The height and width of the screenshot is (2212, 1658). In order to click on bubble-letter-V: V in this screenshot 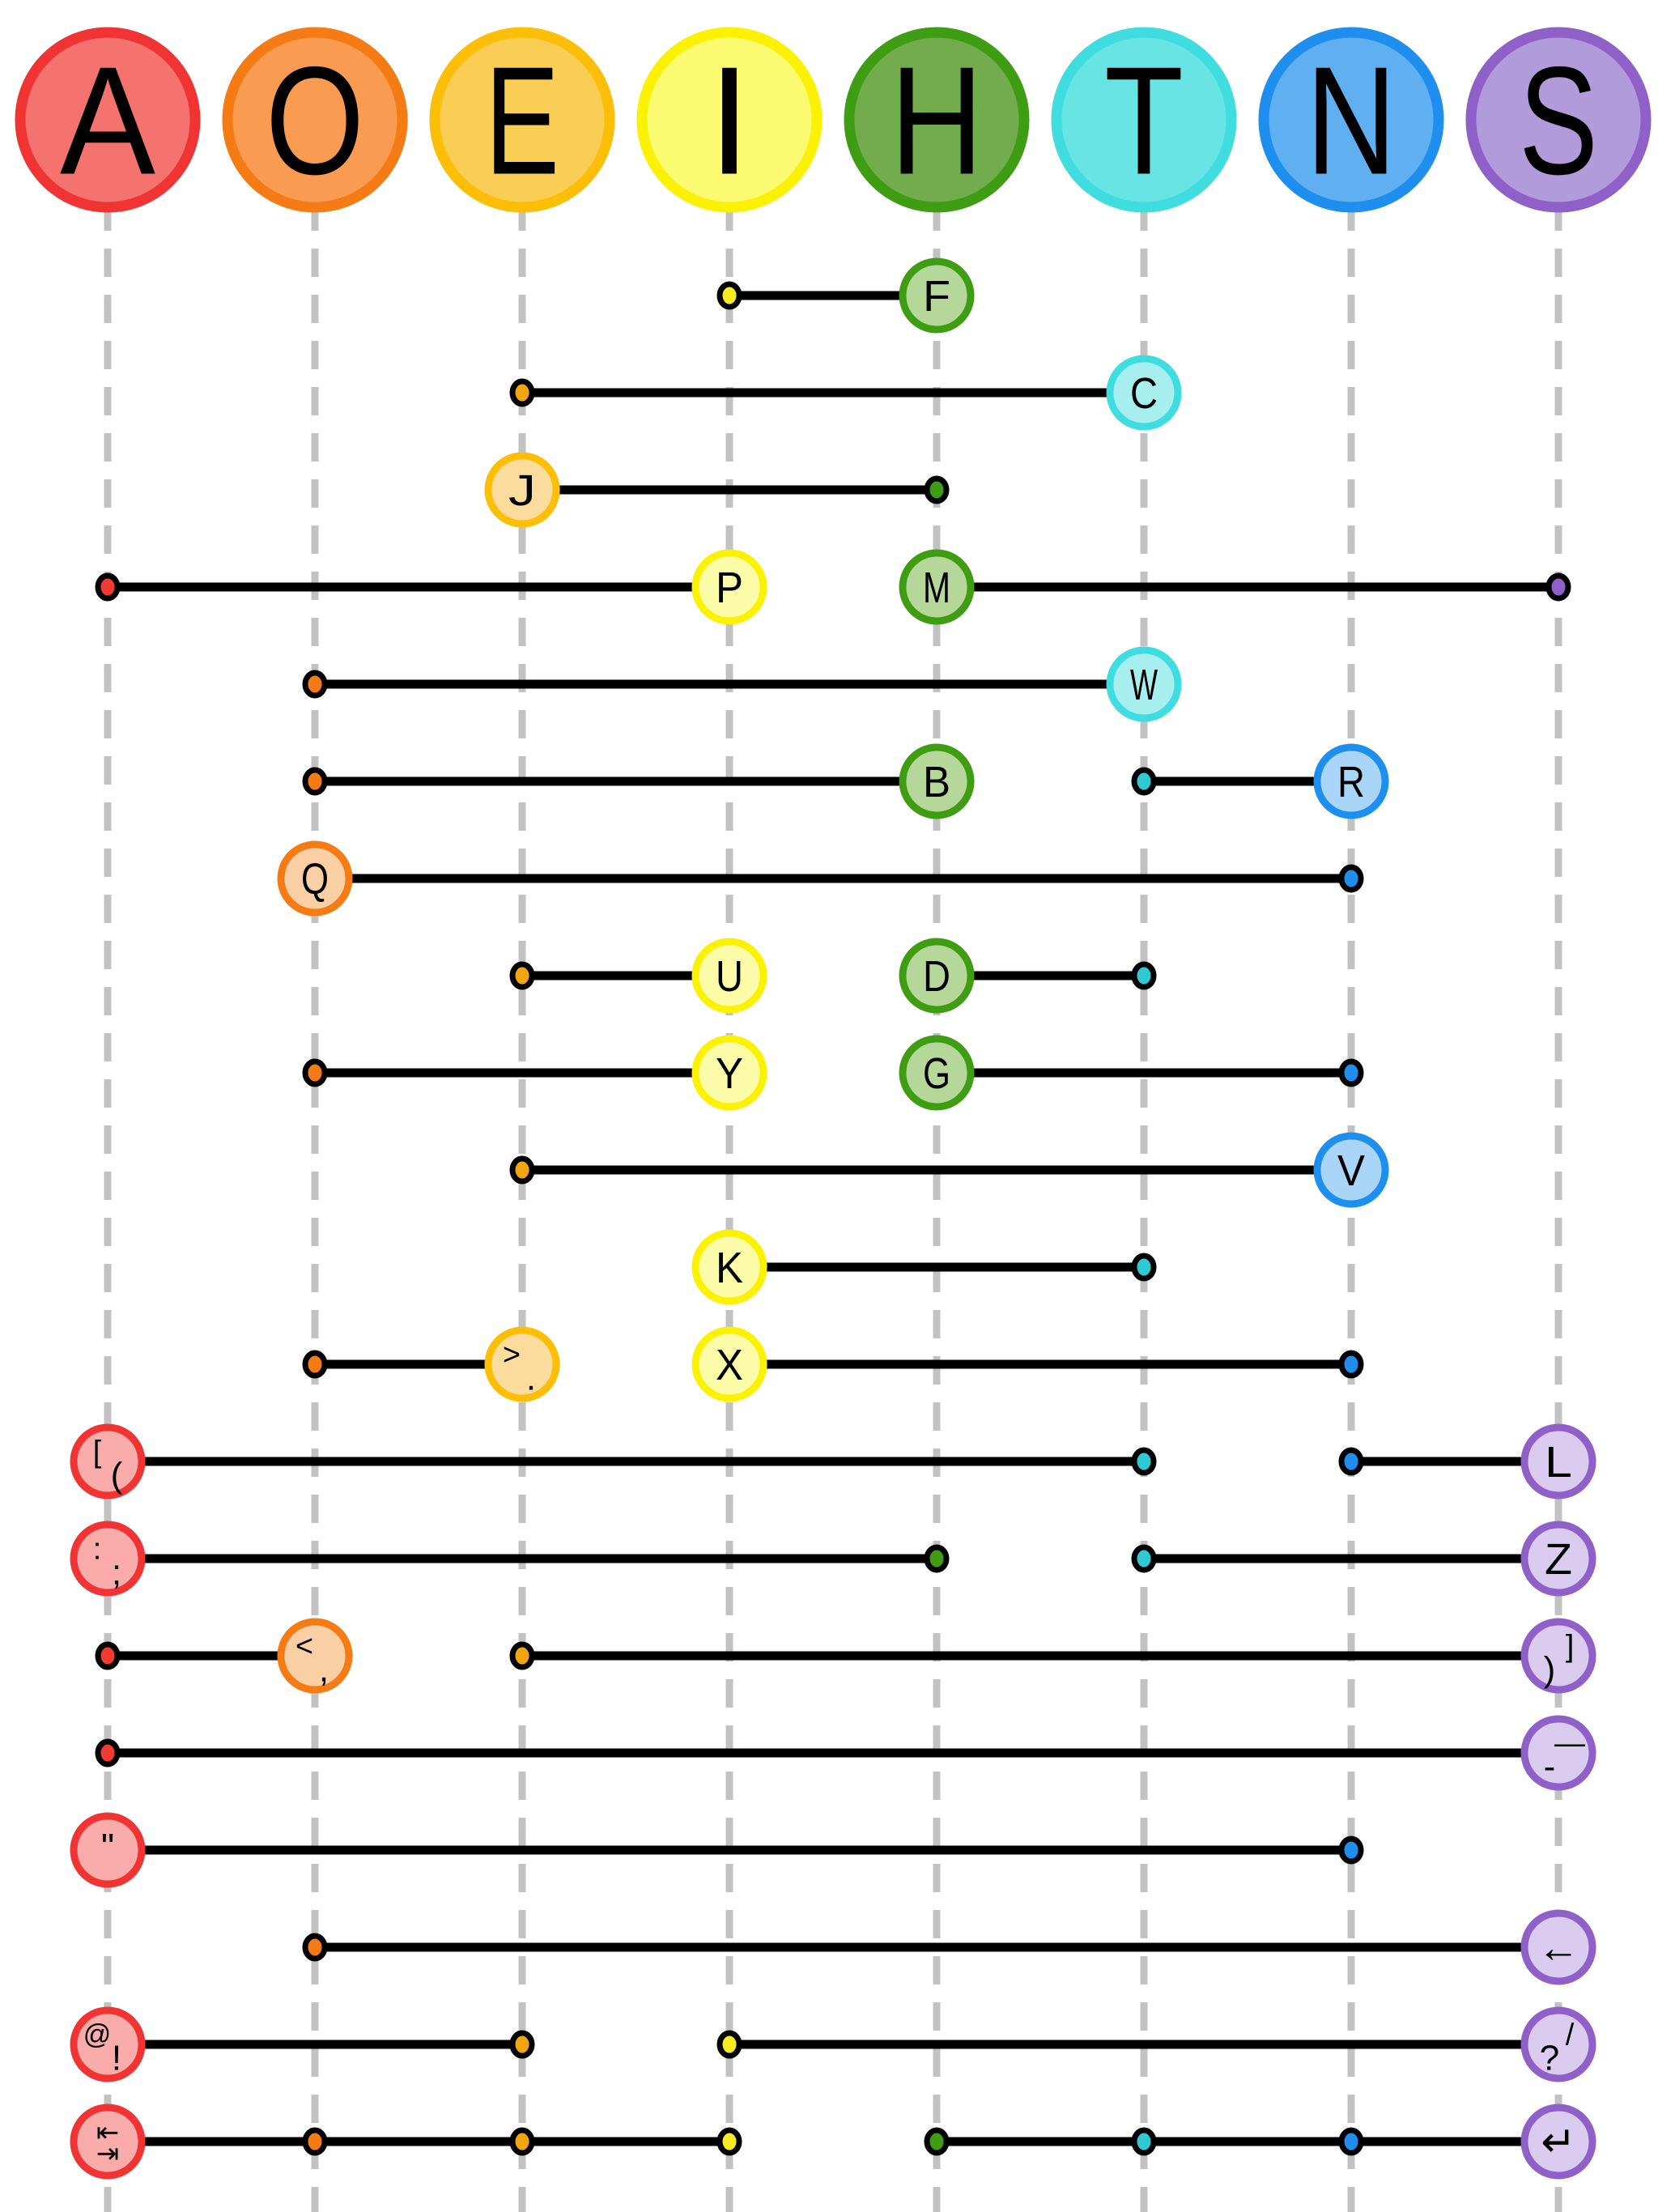, I will do `click(1351, 1171)`.